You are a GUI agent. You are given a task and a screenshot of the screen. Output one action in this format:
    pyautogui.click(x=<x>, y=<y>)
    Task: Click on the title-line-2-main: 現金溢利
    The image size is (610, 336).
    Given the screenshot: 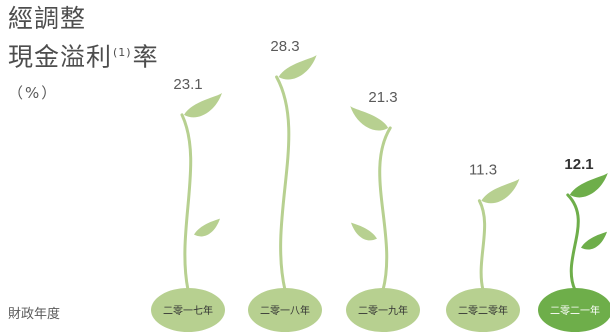 What is the action you would take?
    pyautogui.click(x=60, y=57)
    